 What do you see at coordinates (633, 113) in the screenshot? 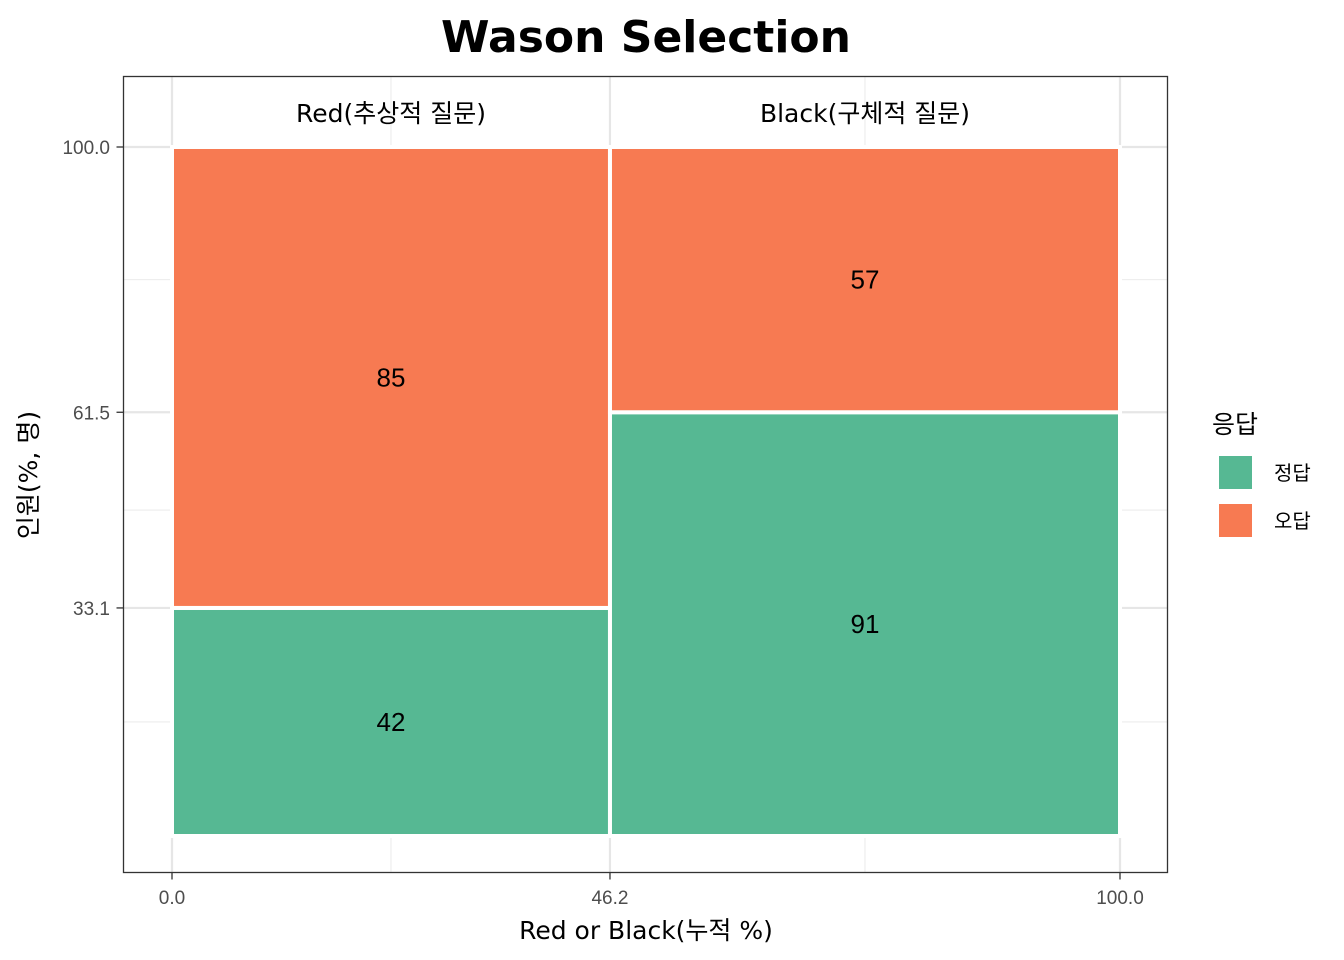
I see `facet-strips: Red(추상적 질문) Black(구체적 질문)` at bounding box center [633, 113].